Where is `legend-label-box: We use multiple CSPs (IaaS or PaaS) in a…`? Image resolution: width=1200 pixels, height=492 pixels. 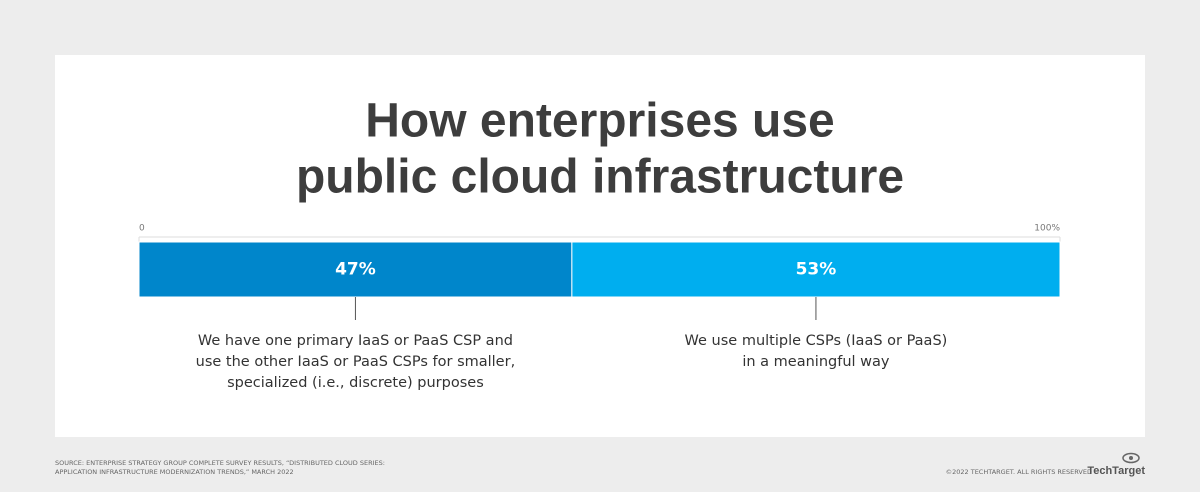 legend-label-box: We use multiple CSPs (IaaS or PaaS) in a… is located at coordinates (816, 351).